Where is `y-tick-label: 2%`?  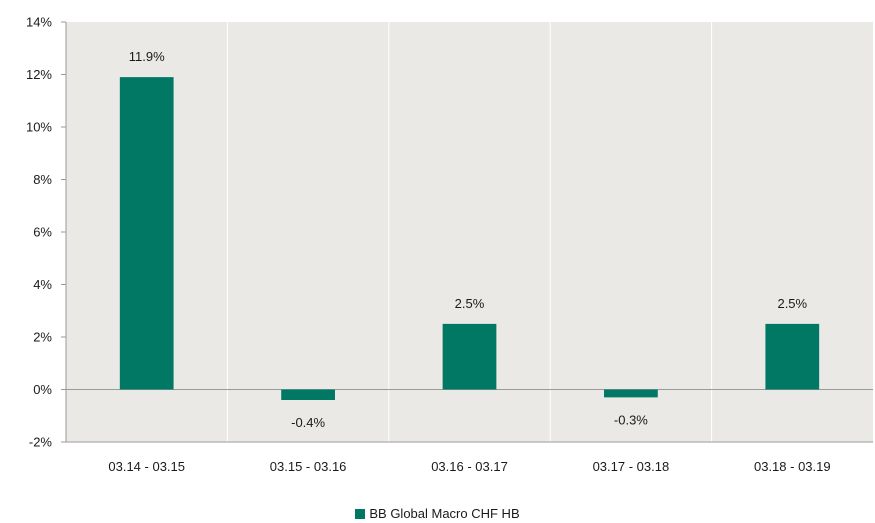 y-tick-label: 2% is located at coordinates (42, 337).